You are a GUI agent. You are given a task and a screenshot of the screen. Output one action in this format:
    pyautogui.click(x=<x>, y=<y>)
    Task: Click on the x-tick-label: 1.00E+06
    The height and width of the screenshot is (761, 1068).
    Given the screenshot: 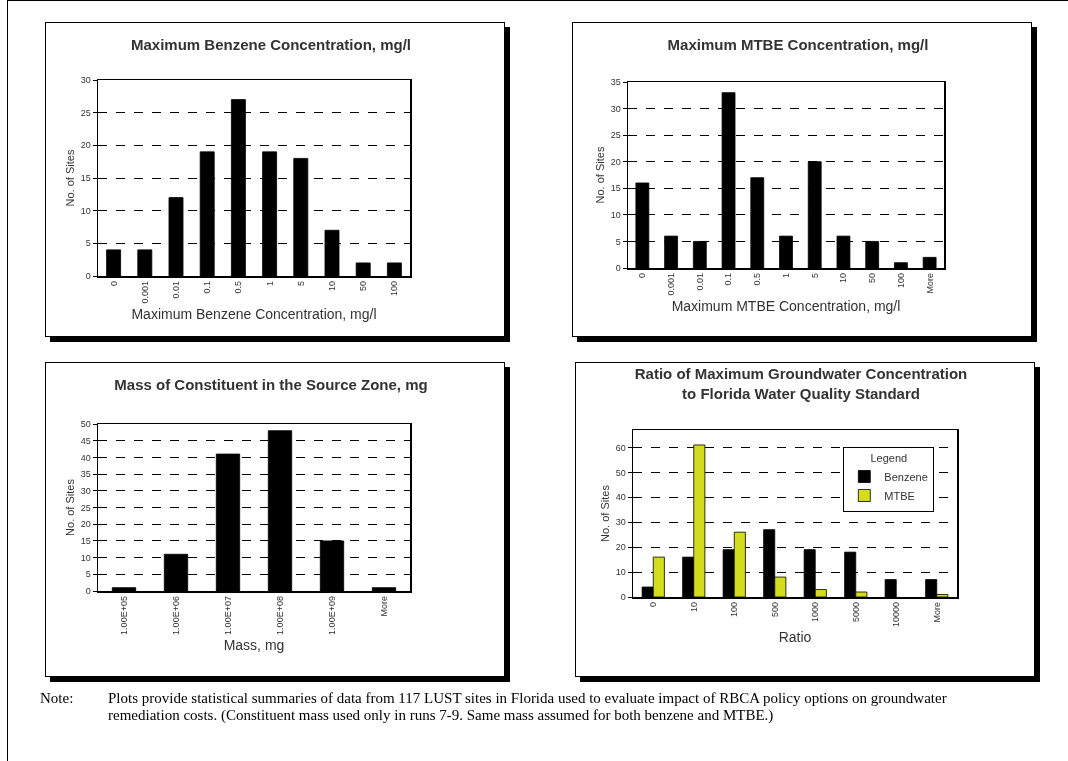 What is the action you would take?
    pyautogui.click(x=175, y=615)
    